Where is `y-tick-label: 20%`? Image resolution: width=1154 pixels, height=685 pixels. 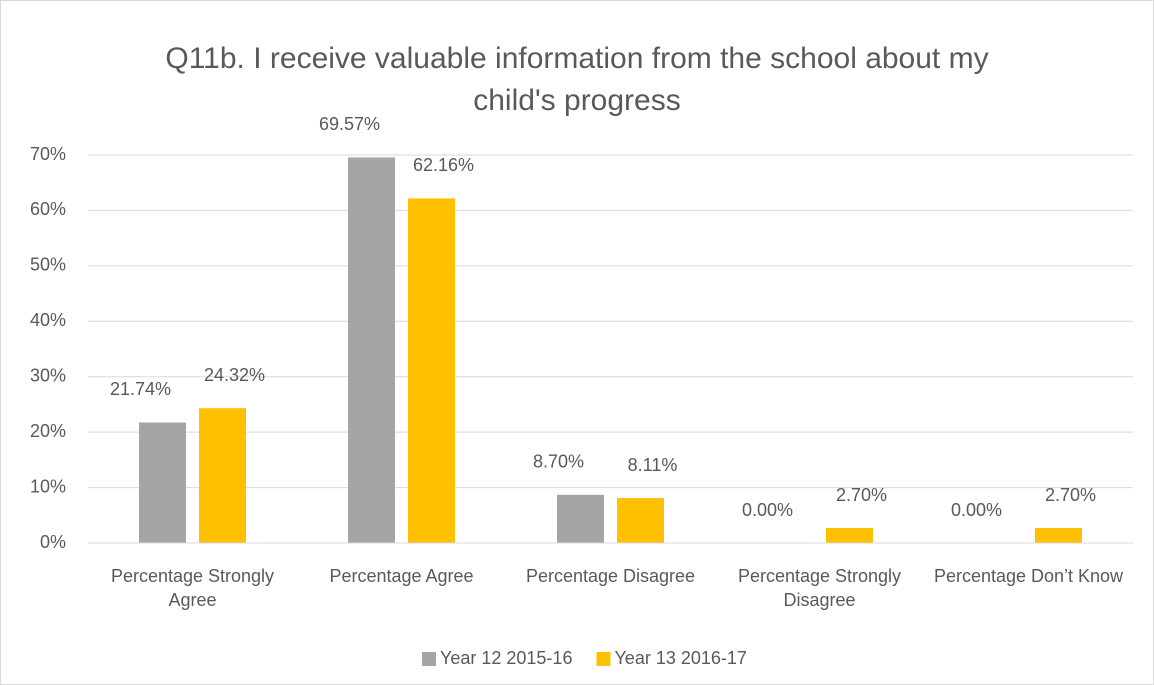 y-tick-label: 20% is located at coordinates (48, 431).